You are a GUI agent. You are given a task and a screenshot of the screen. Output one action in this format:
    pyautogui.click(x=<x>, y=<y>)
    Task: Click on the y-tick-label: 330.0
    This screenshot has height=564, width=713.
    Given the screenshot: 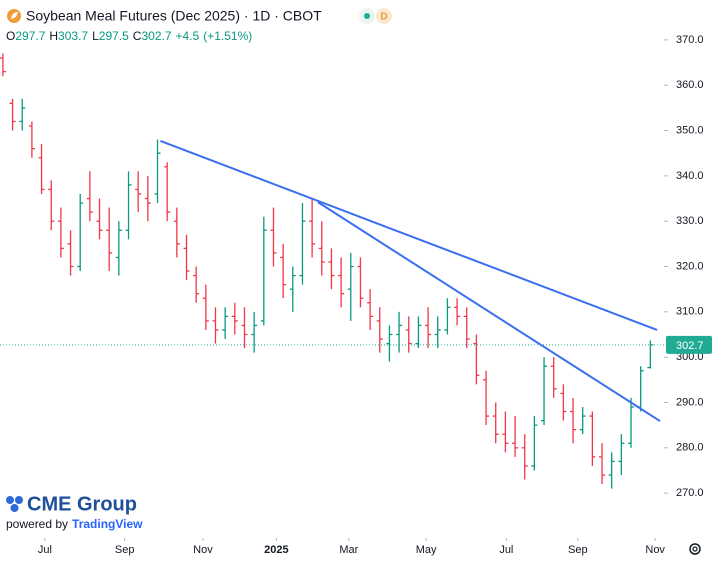 What is the action you would take?
    pyautogui.click(x=690, y=221)
    